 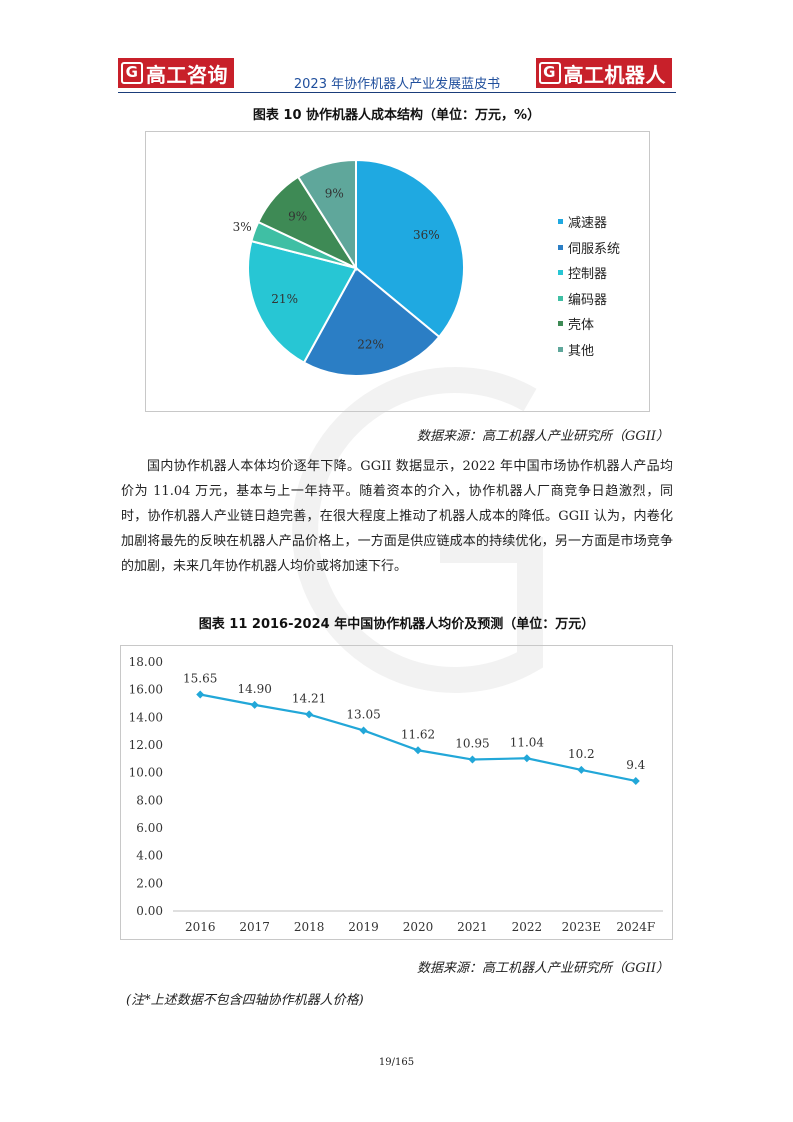 What do you see at coordinates (418, 734) in the screenshot?
I see `data-label: 11.62` at bounding box center [418, 734].